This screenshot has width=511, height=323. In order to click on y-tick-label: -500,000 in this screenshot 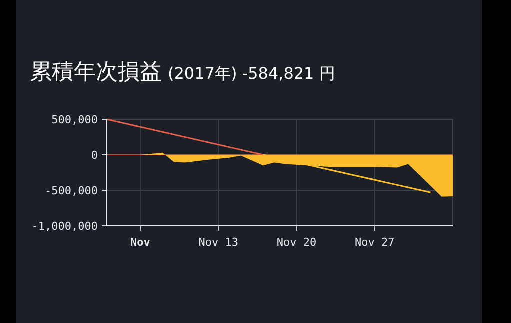, I will do `click(71, 191)`.